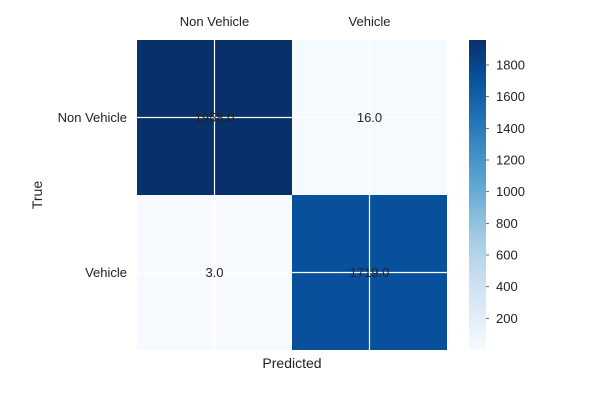 This screenshot has height=400, width=600. What do you see at coordinates (510, 191) in the screenshot?
I see `colorbar-tick-label: 1000` at bounding box center [510, 191].